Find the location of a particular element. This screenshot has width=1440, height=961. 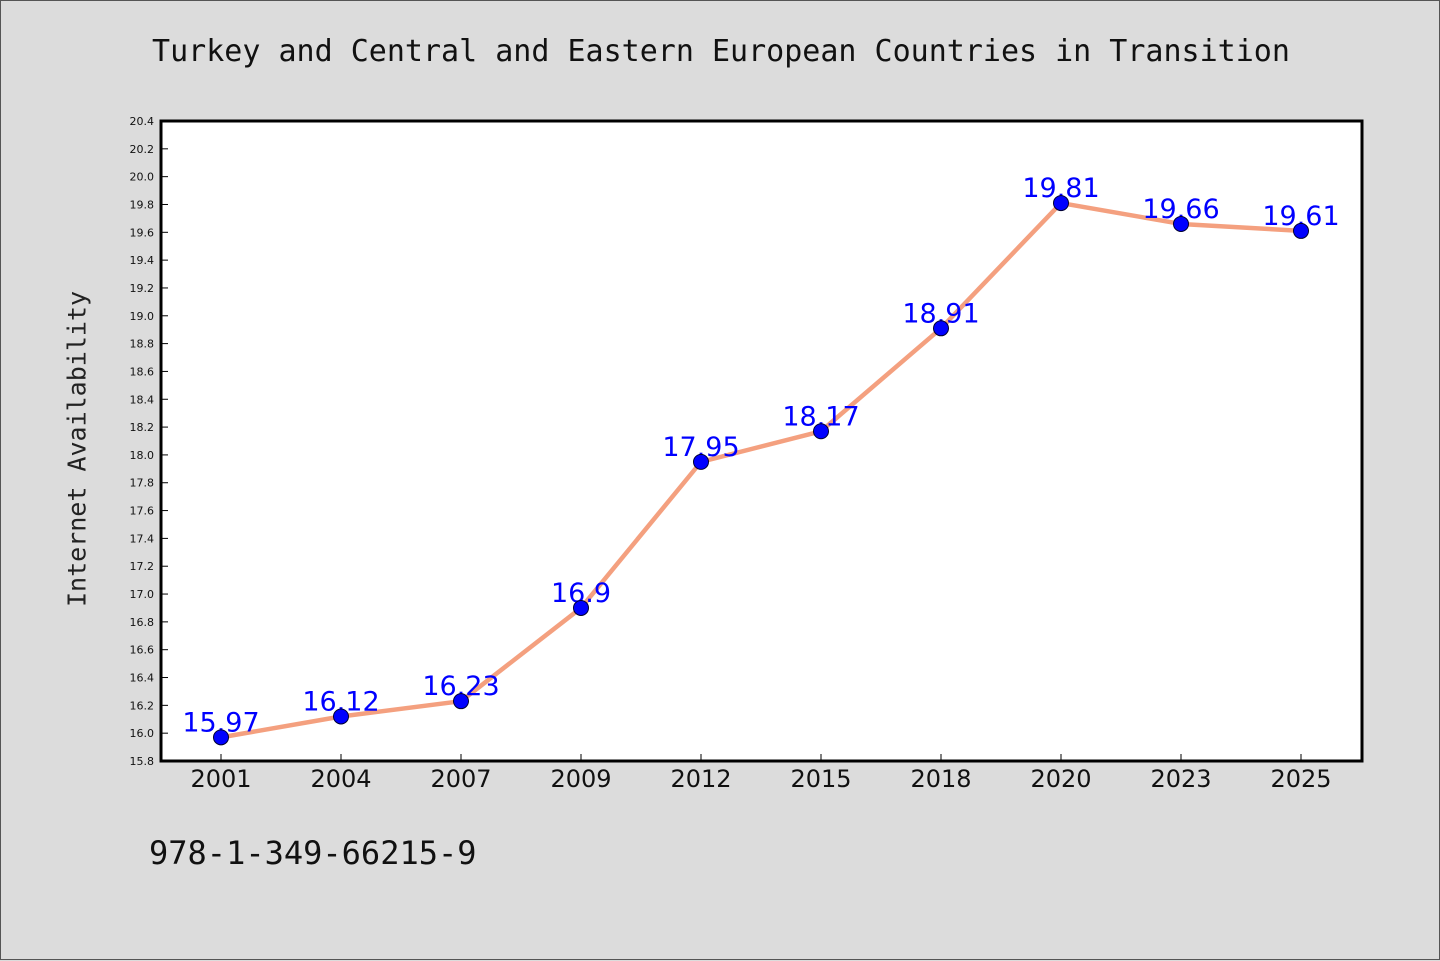

y-tick-label: 19.2 is located at coordinates (142, 288).